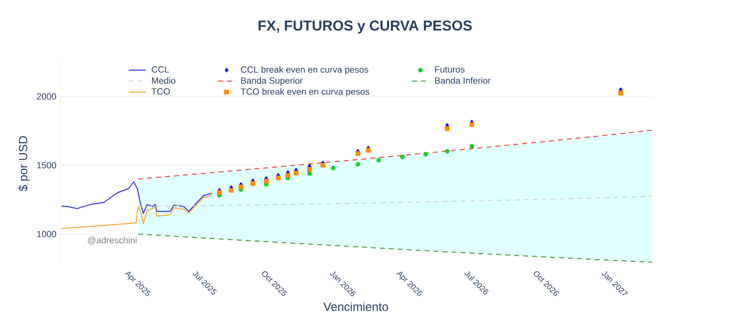 Image resolution: width=730 pixels, height=327 pixels. Describe the element at coordinates (24, 164) in the screenshot. I see `y-axis-title: $ por USD` at that location.